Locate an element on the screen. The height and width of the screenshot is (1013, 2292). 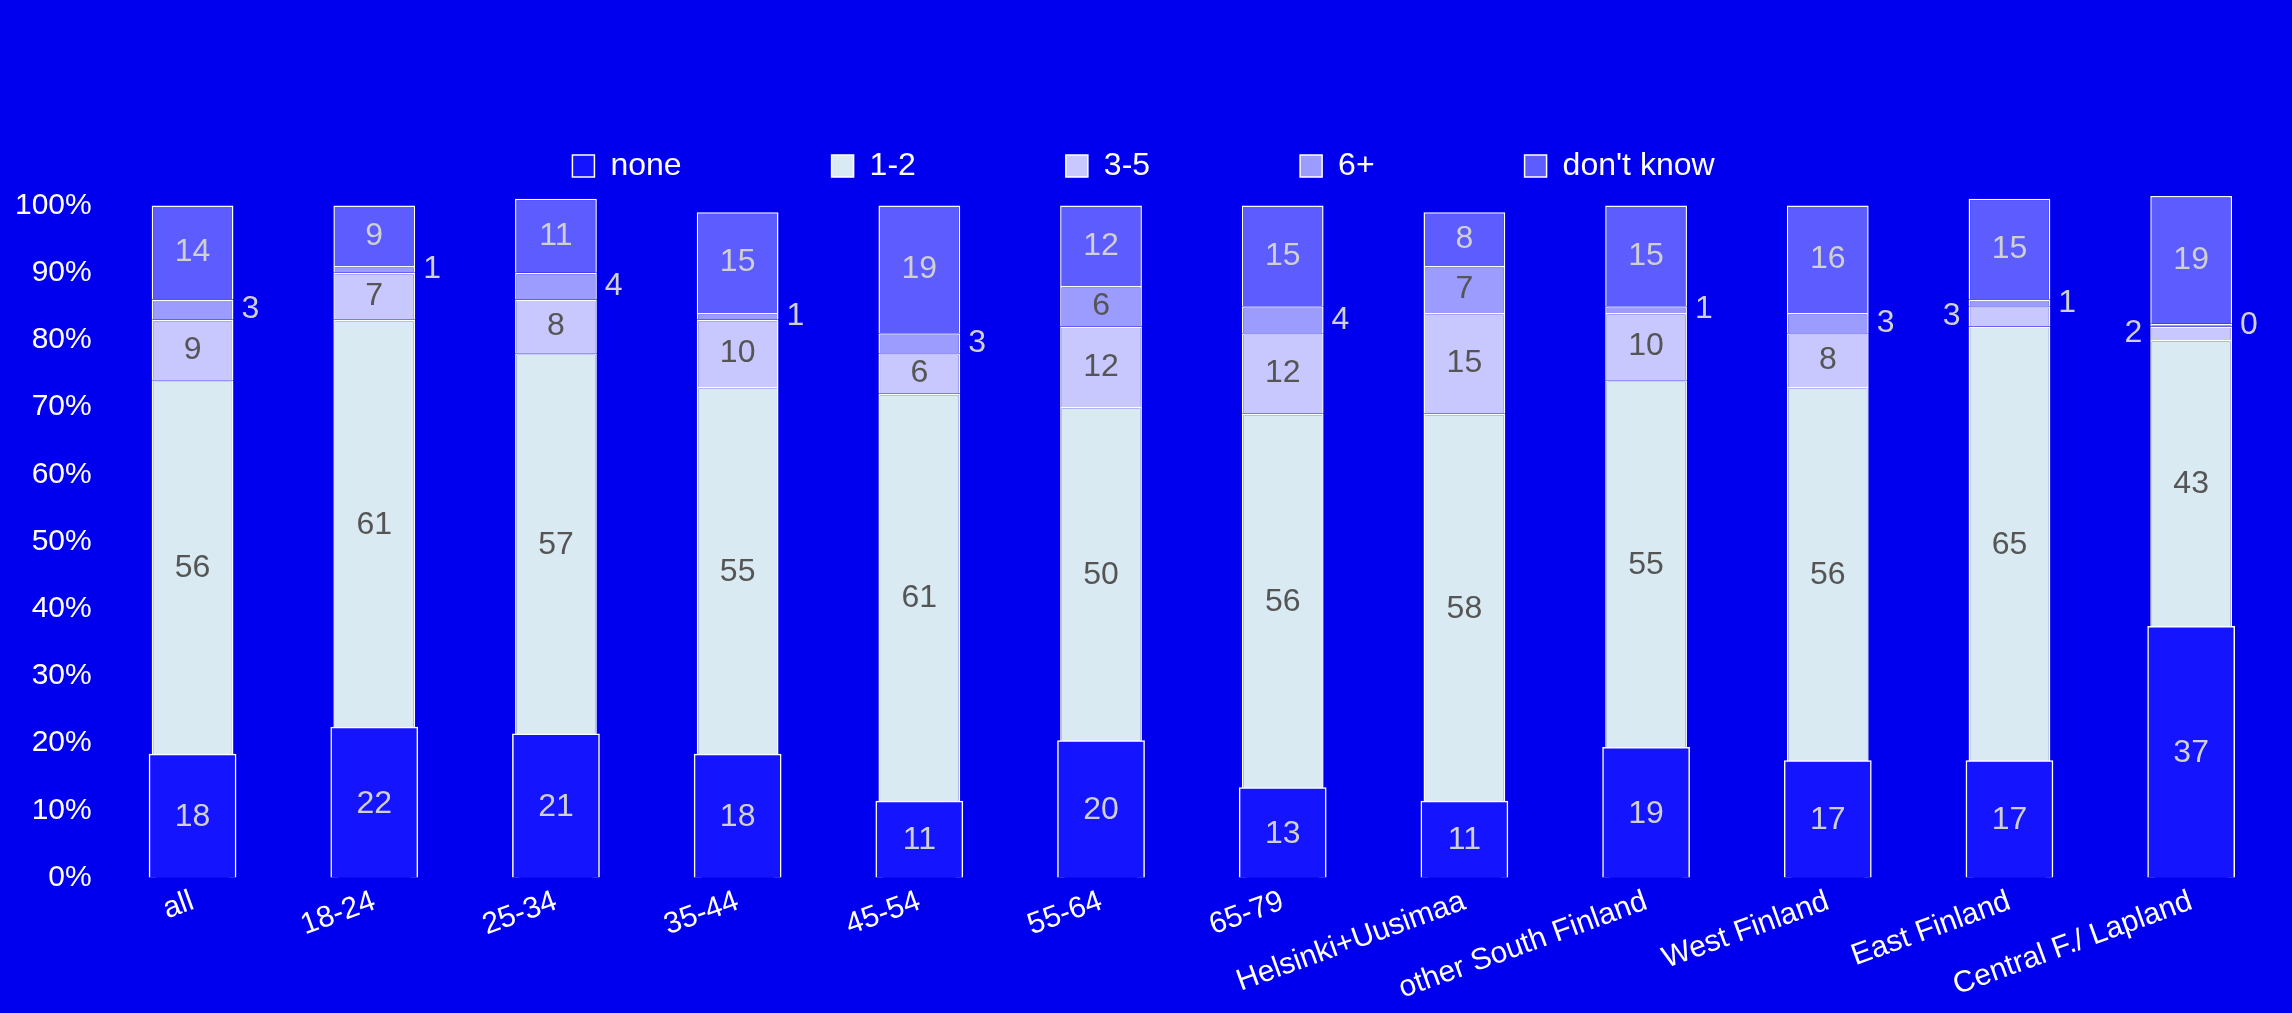
x-tick-label: 35-44 is located at coordinates (701, 911).